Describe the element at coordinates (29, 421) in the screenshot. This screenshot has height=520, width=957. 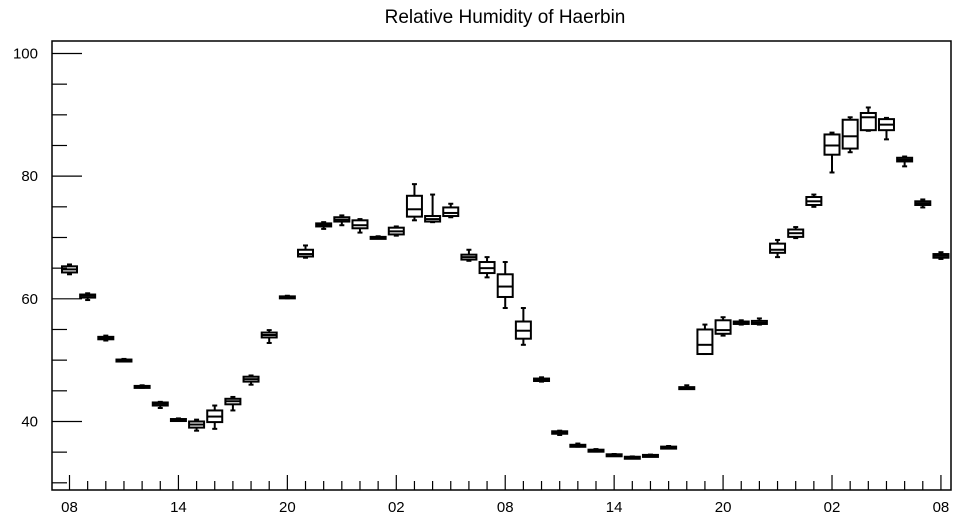
I see `y-tick-label: 40` at that location.